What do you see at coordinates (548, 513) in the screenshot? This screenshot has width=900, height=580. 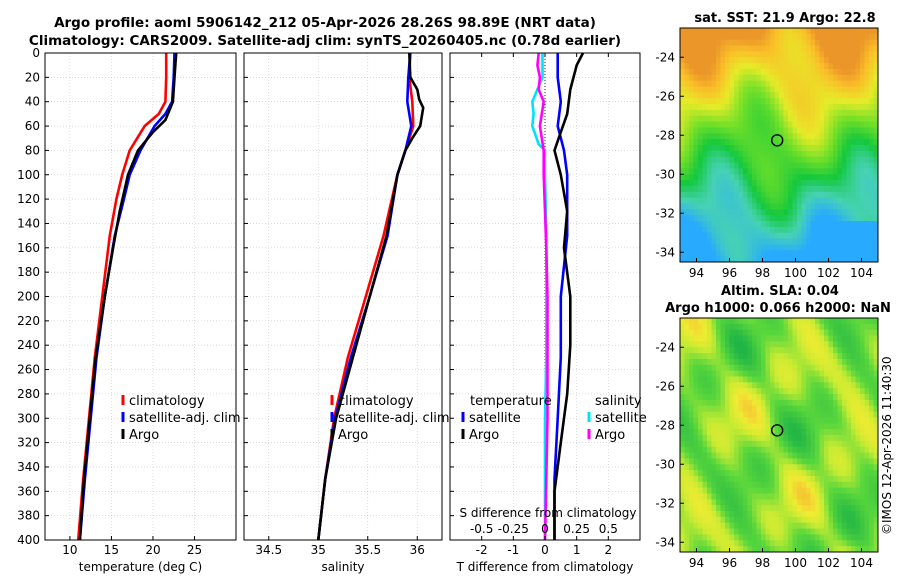 I see `s-axis-label: S difference from climatology` at bounding box center [548, 513].